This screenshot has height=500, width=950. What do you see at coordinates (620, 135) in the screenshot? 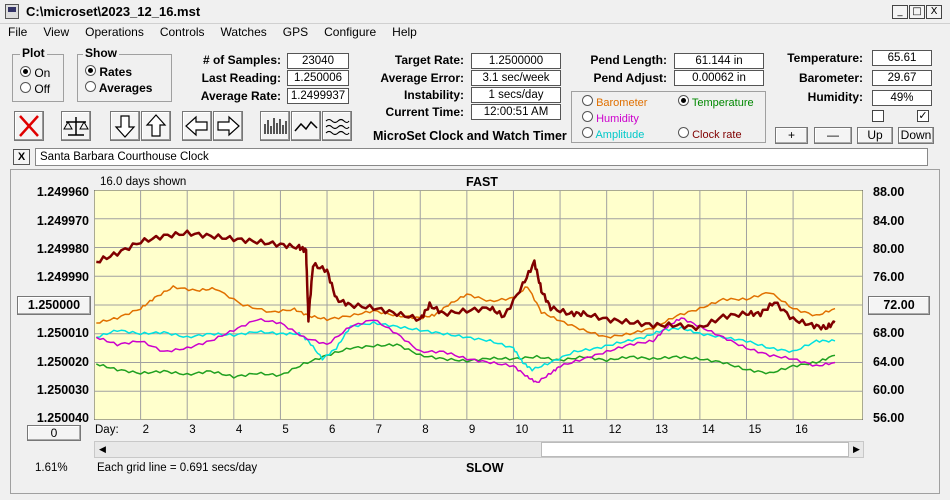
I see `amplitude-option-label: Amplitude` at bounding box center [620, 135].